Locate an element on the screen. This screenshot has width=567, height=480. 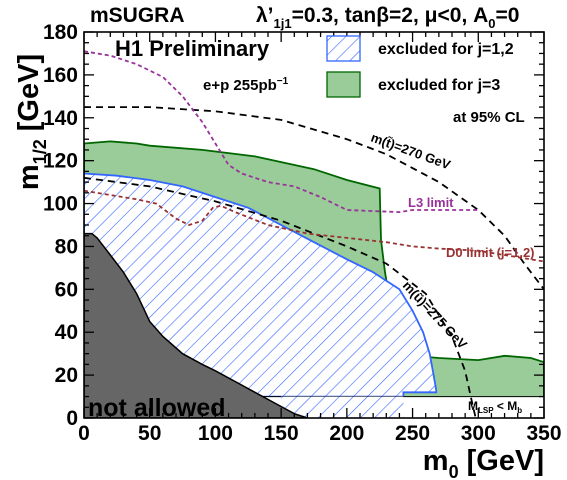
lsp-mass-label: MLSP < Mb is located at coordinates (495, 407).